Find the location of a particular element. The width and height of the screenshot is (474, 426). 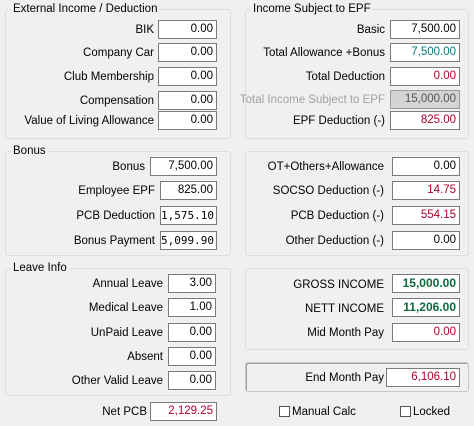

bonus-pcb-deduction-field: 1,575.10 is located at coordinates (188, 215).